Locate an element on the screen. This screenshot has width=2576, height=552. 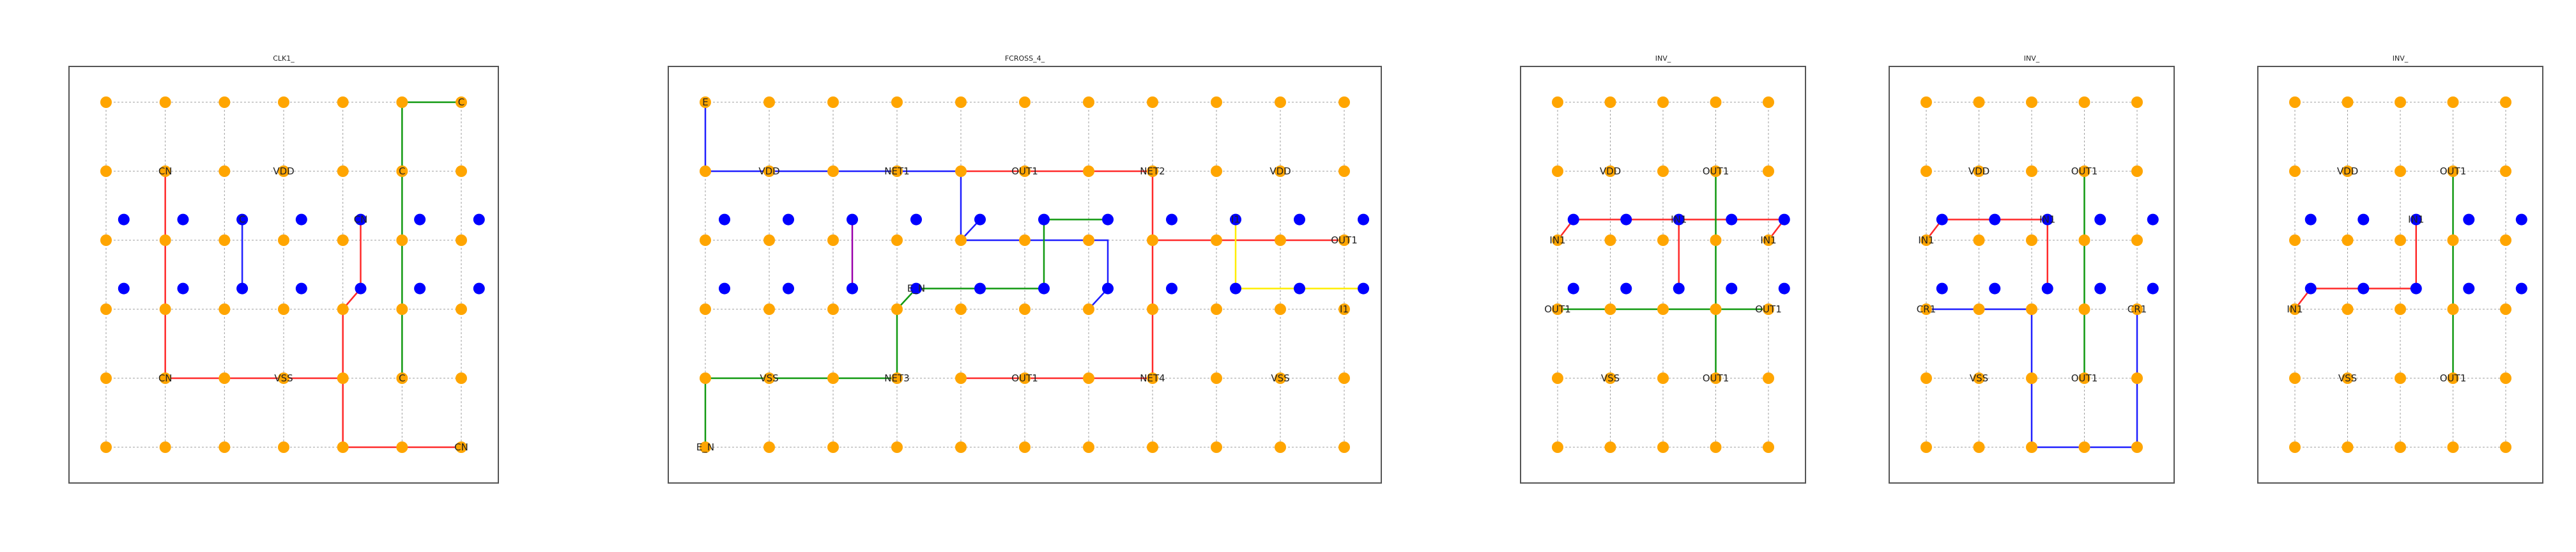
node-label: CN is located at coordinates (165, 171).